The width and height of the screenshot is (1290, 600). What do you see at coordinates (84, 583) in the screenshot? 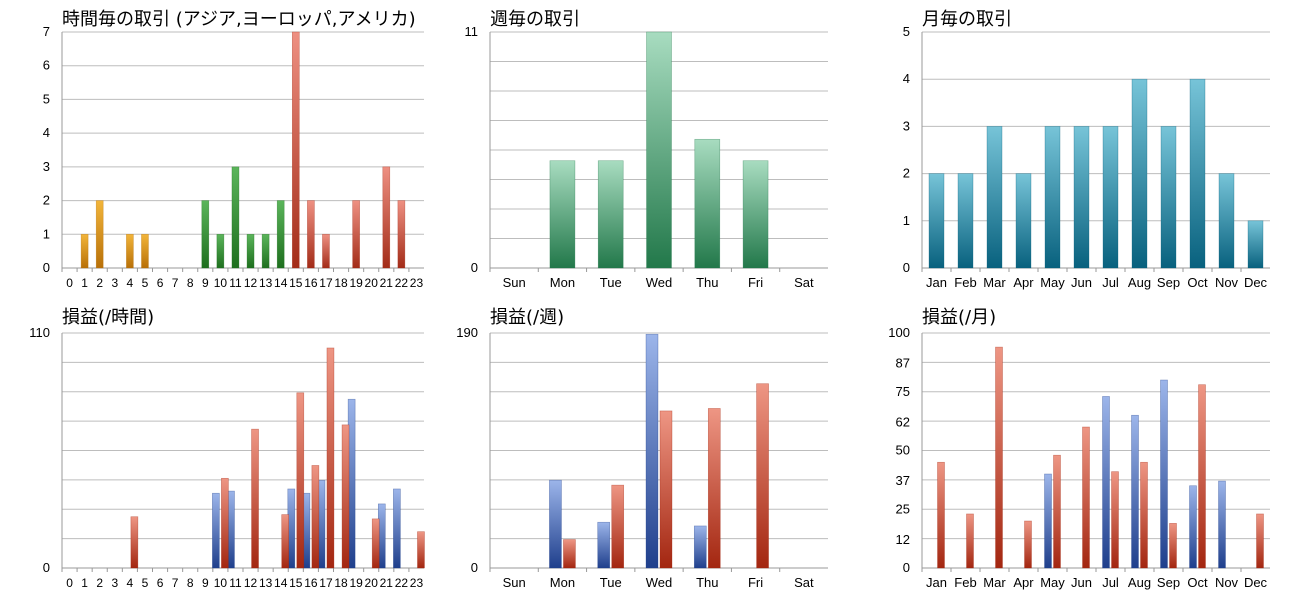
I see `x-tick-label: 1` at bounding box center [84, 583].